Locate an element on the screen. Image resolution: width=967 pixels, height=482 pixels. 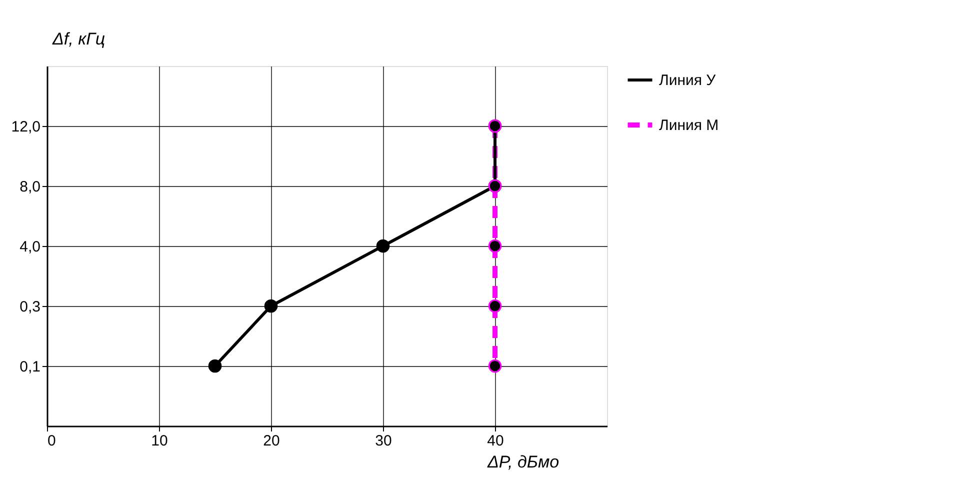
y-tick-label: 0,1 is located at coordinates (30, 367).